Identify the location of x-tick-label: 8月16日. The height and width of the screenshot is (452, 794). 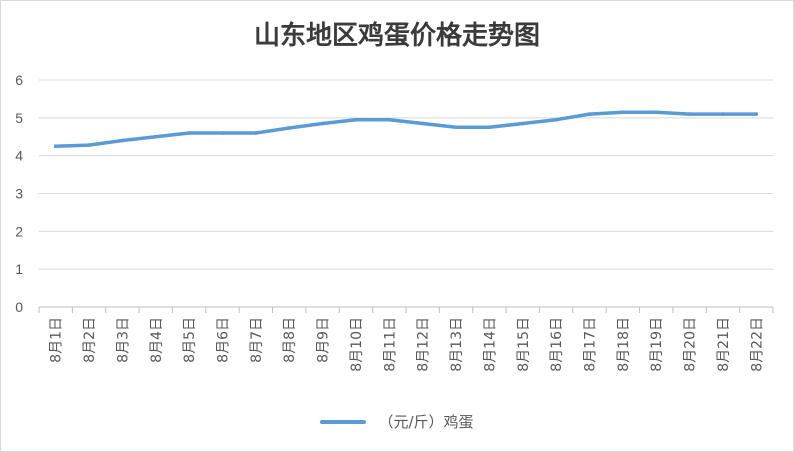
(557, 344).